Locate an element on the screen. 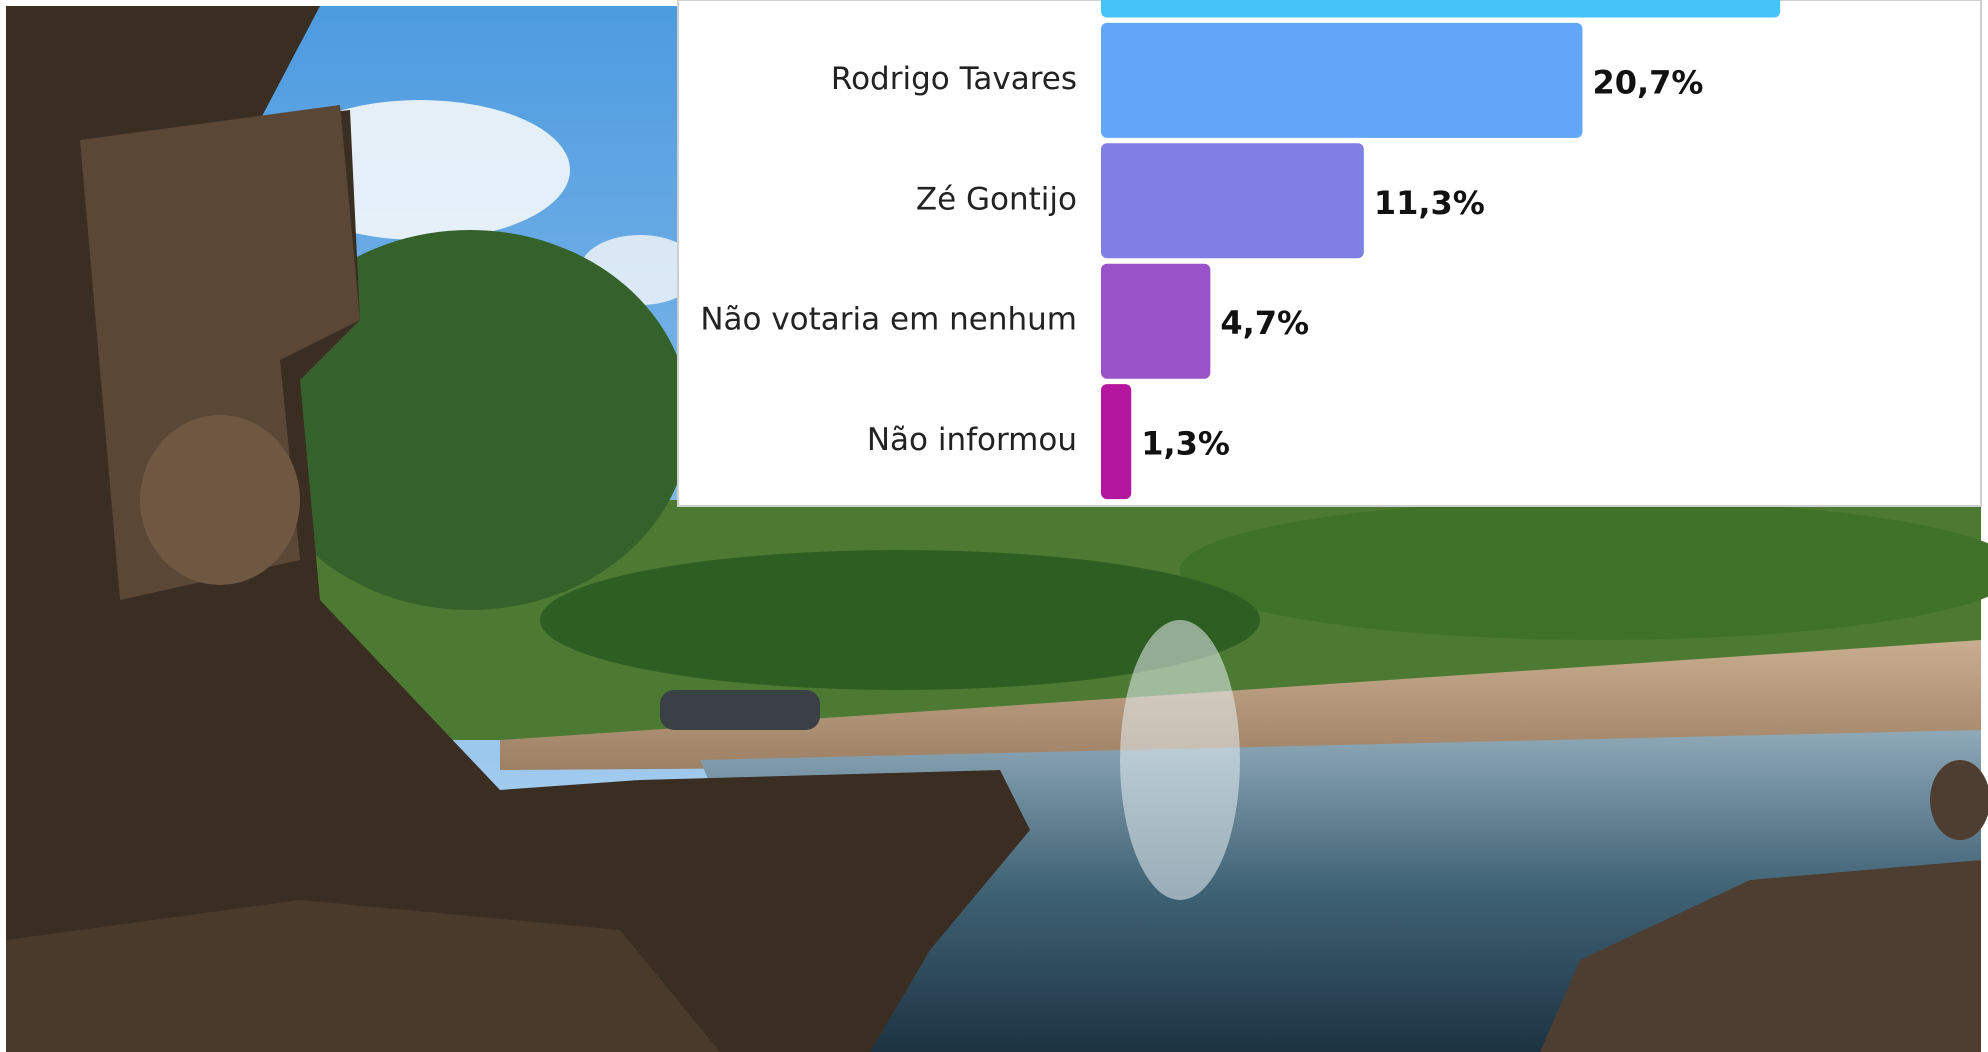 The image size is (1988, 1052). category-label: Não votaria em nenhum is located at coordinates (888, 320).